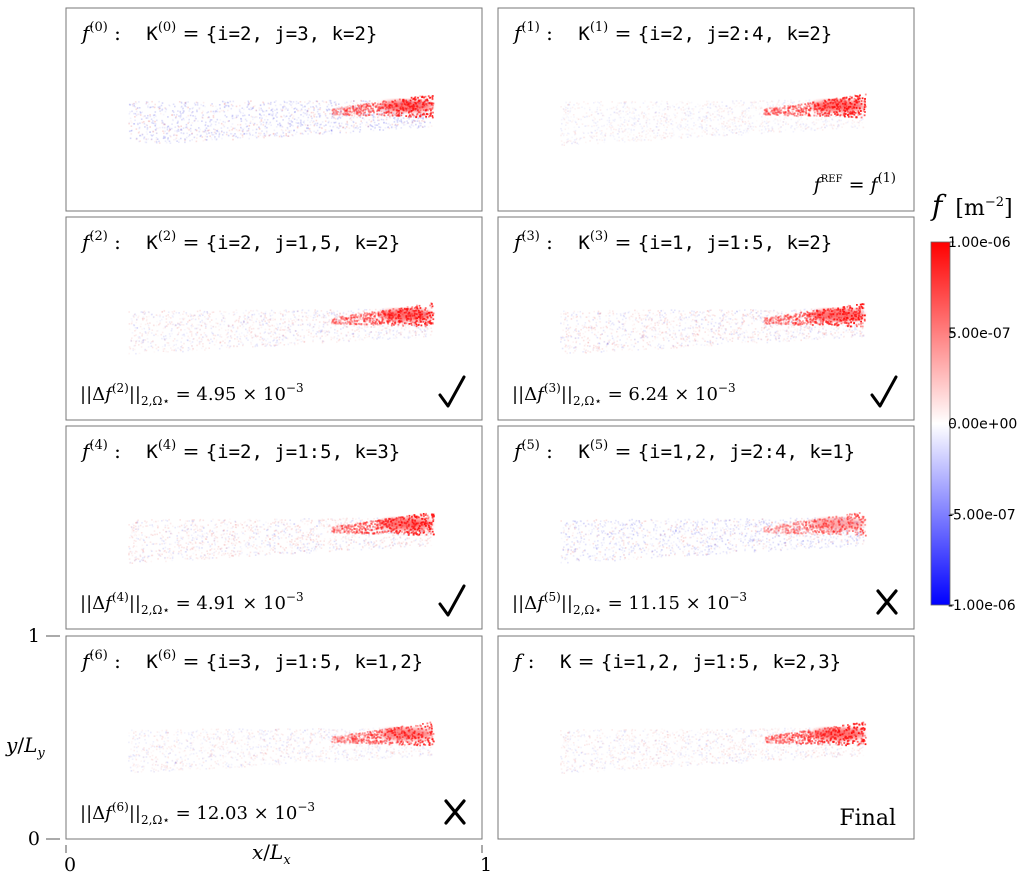  Describe the element at coordinates (70, 865) in the screenshot. I see `x-tick-label: 0` at that location.